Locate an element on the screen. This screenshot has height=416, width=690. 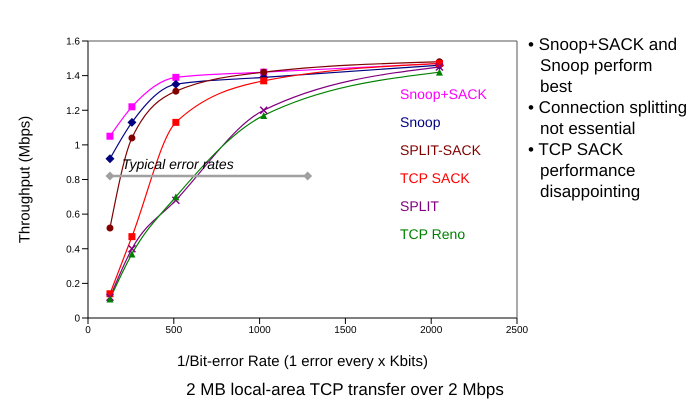
y-tick-label: 0.2 is located at coordinates (73, 284).